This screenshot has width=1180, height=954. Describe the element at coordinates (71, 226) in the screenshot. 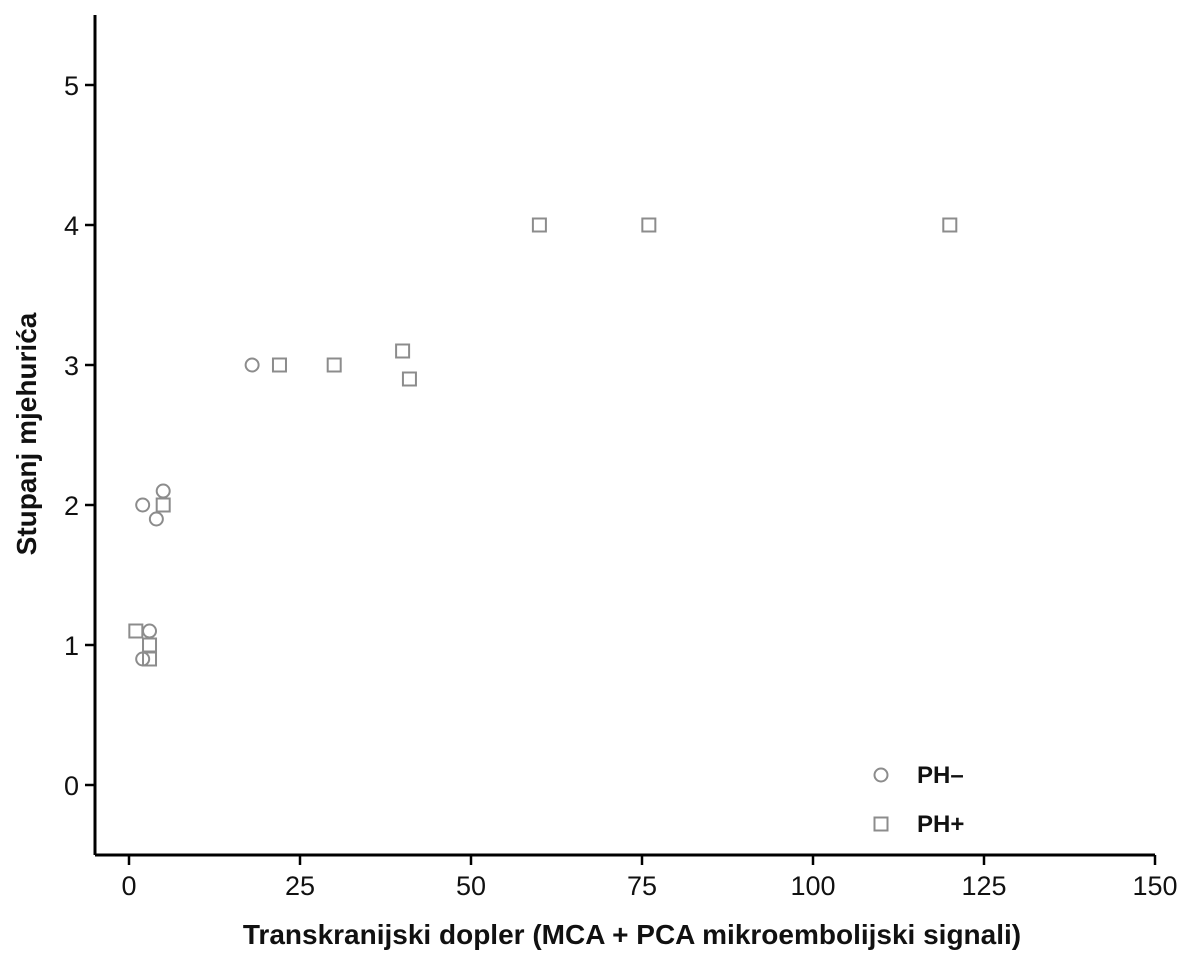

I see `y-tick-label: 4` at that location.